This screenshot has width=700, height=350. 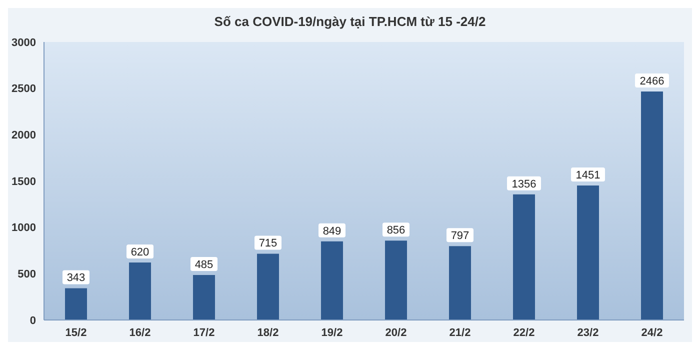 I want to click on data-label: 343, so click(x=76, y=278).